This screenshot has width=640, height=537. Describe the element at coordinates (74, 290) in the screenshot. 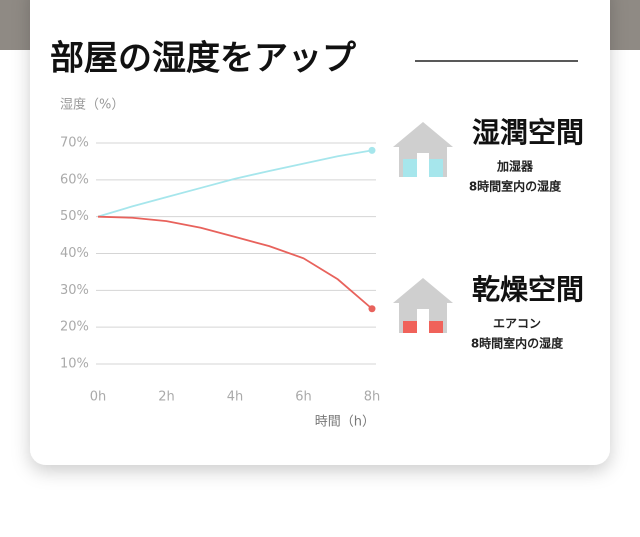

I see `y-tick-label: 30%` at that location.